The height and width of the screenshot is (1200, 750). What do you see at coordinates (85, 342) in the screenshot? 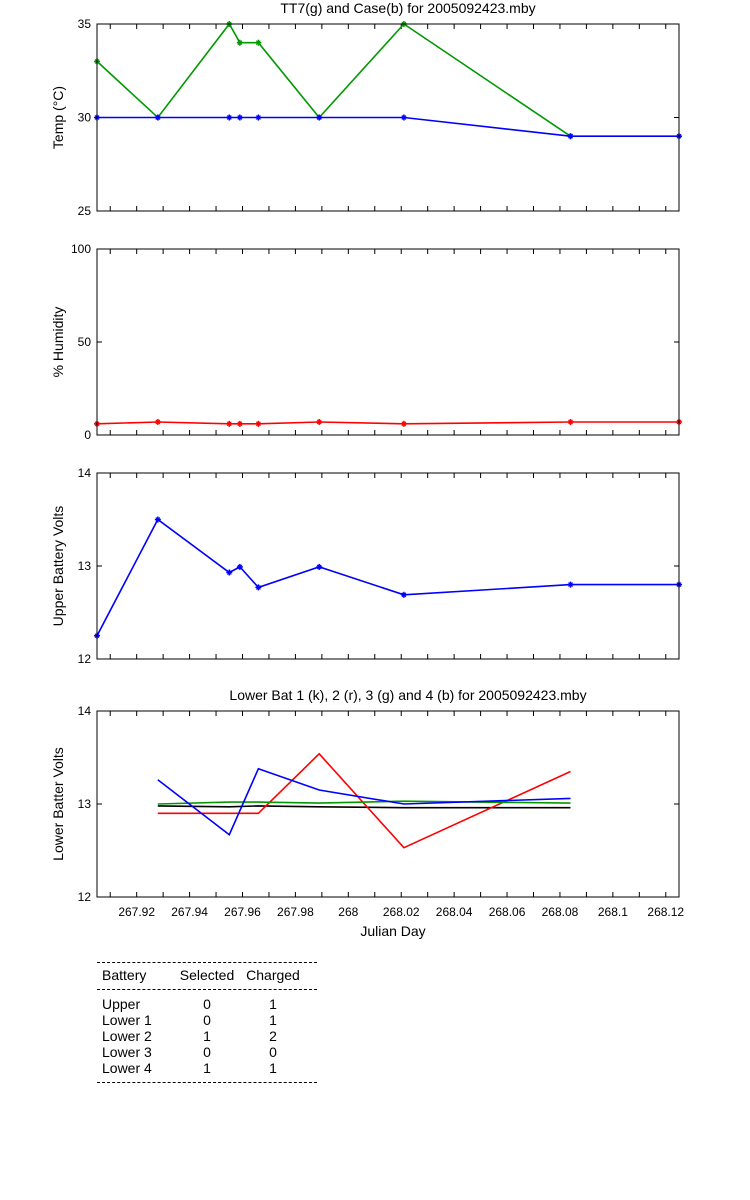
I see `y-tick-label: 50` at bounding box center [85, 342].